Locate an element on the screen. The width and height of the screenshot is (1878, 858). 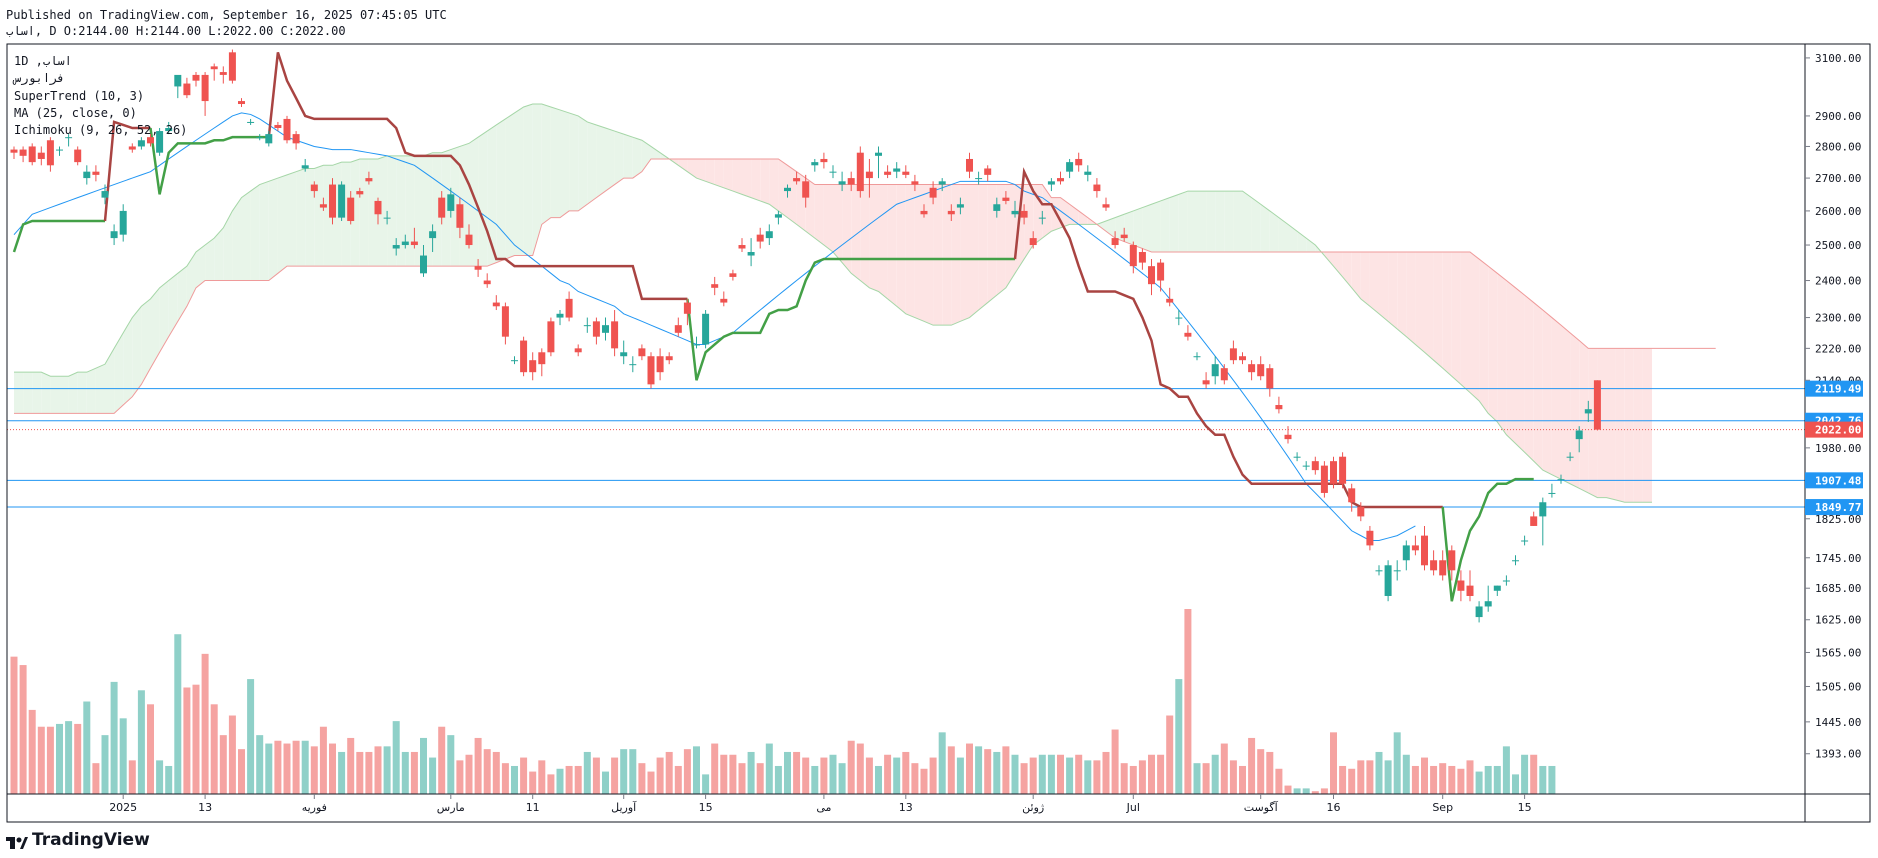
supertrend-down-segment is located at coordinates (477, 176).